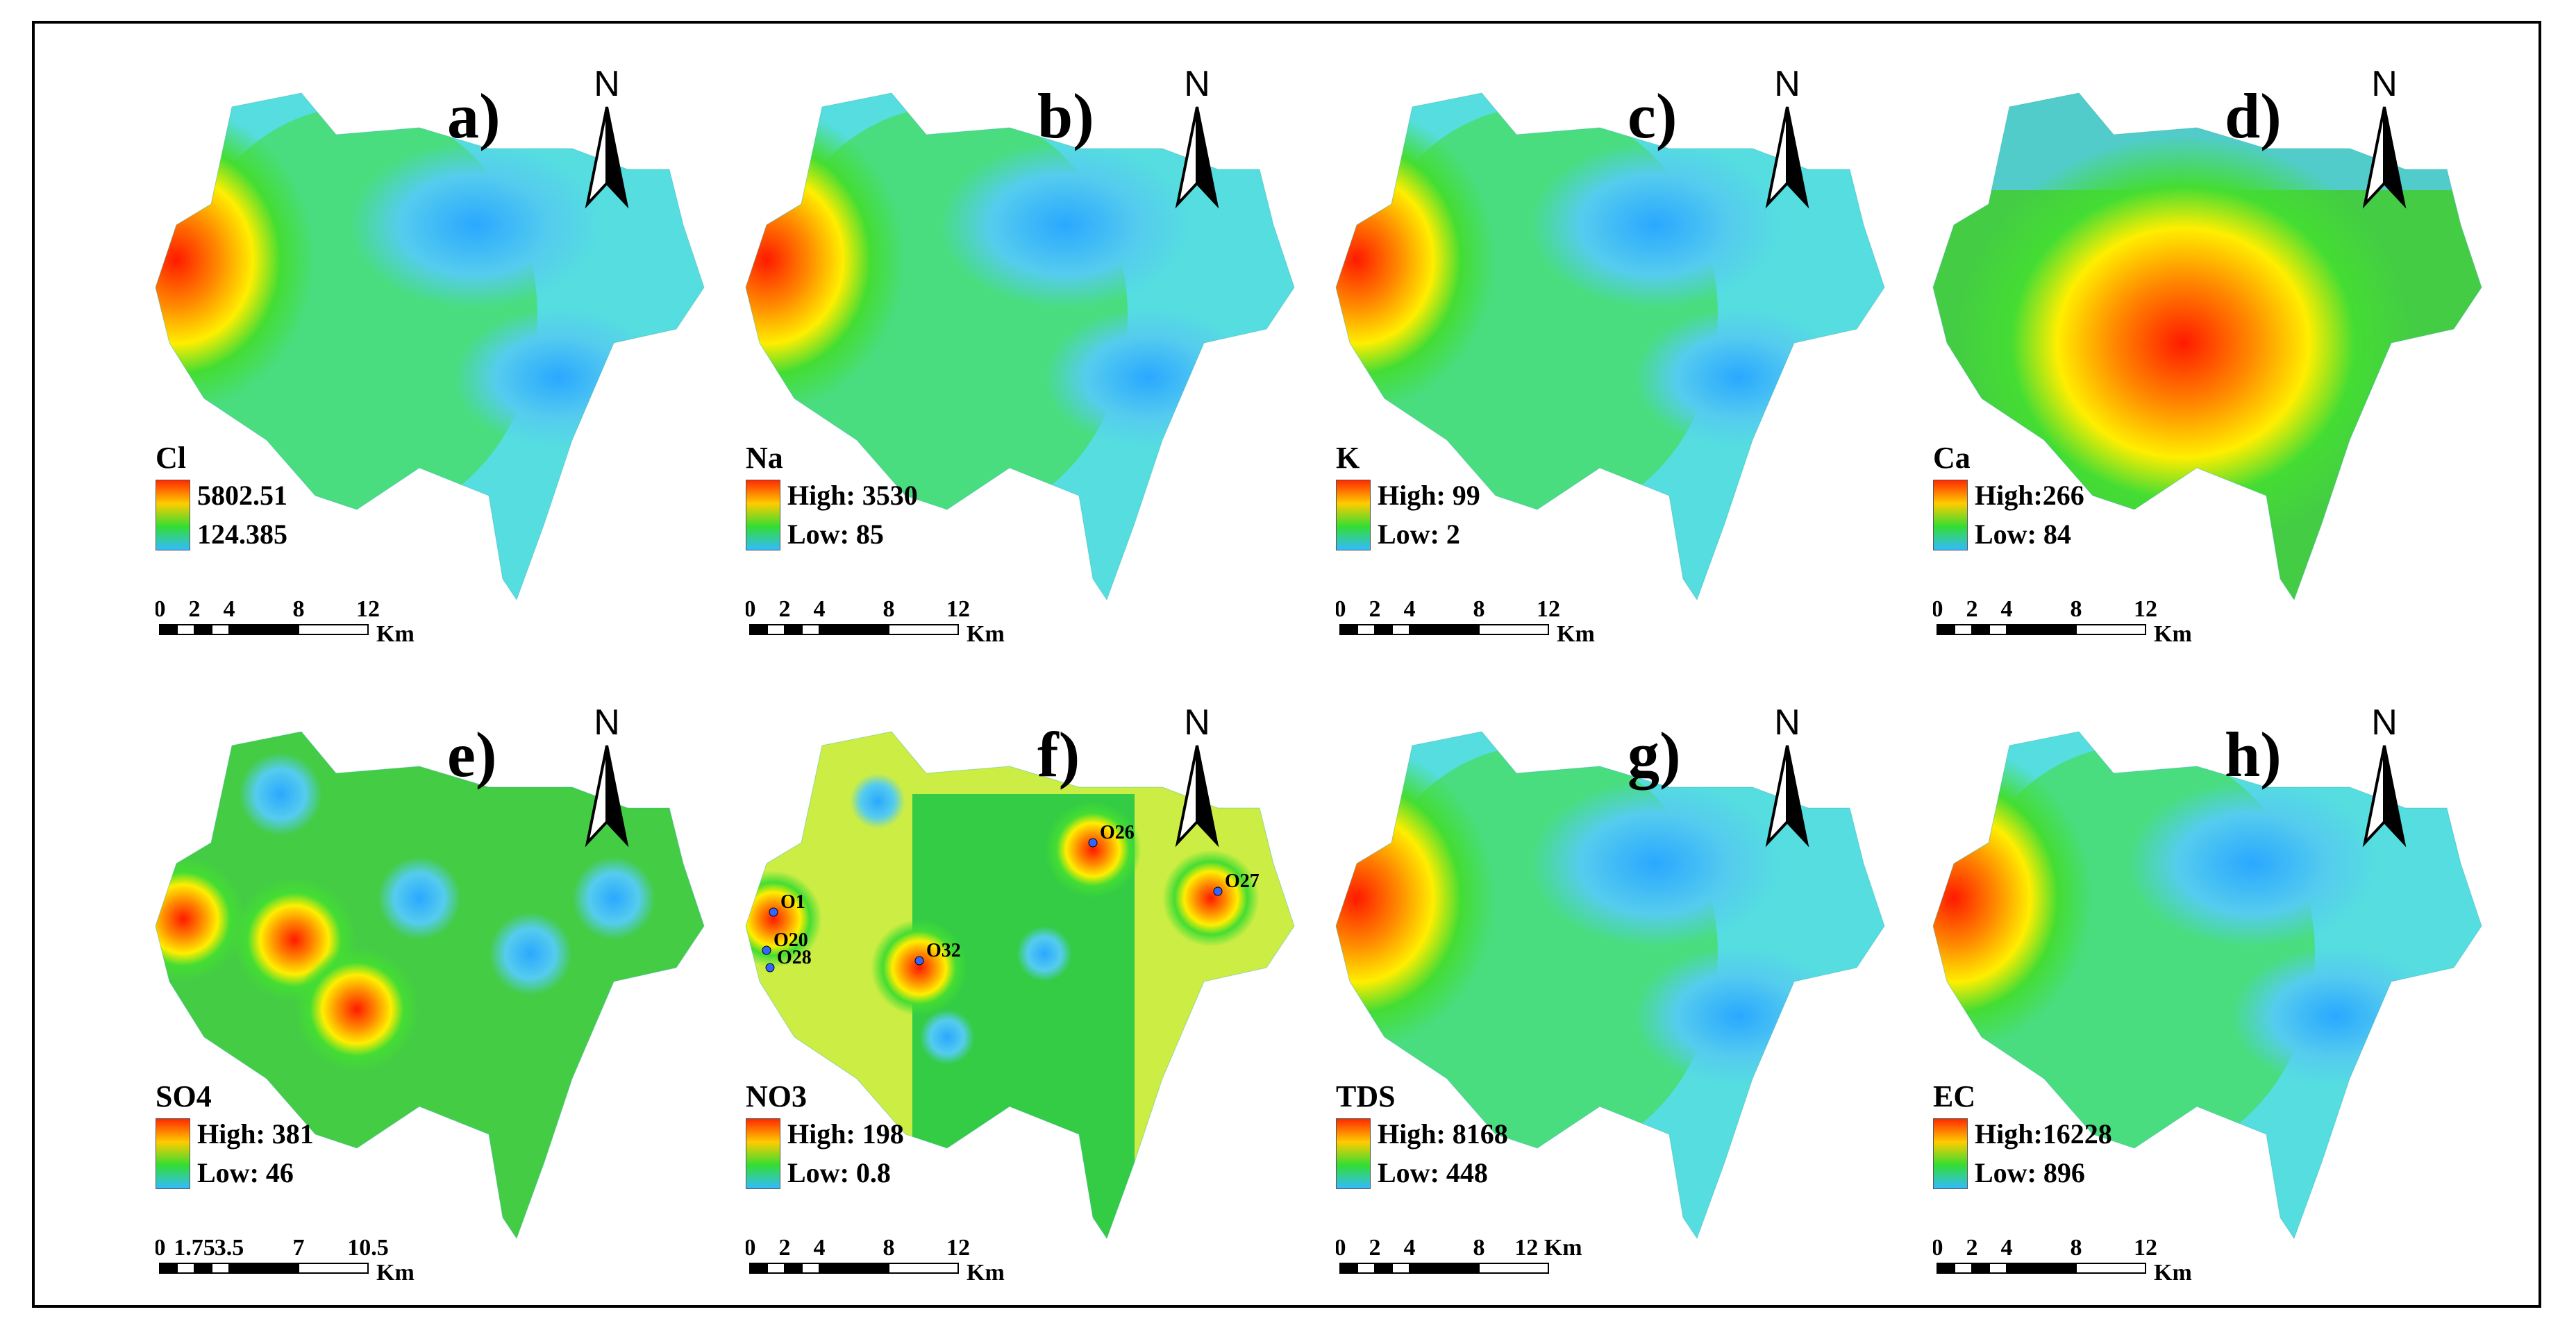  I want to click on legend-low: Low: 84, so click(2023, 534).